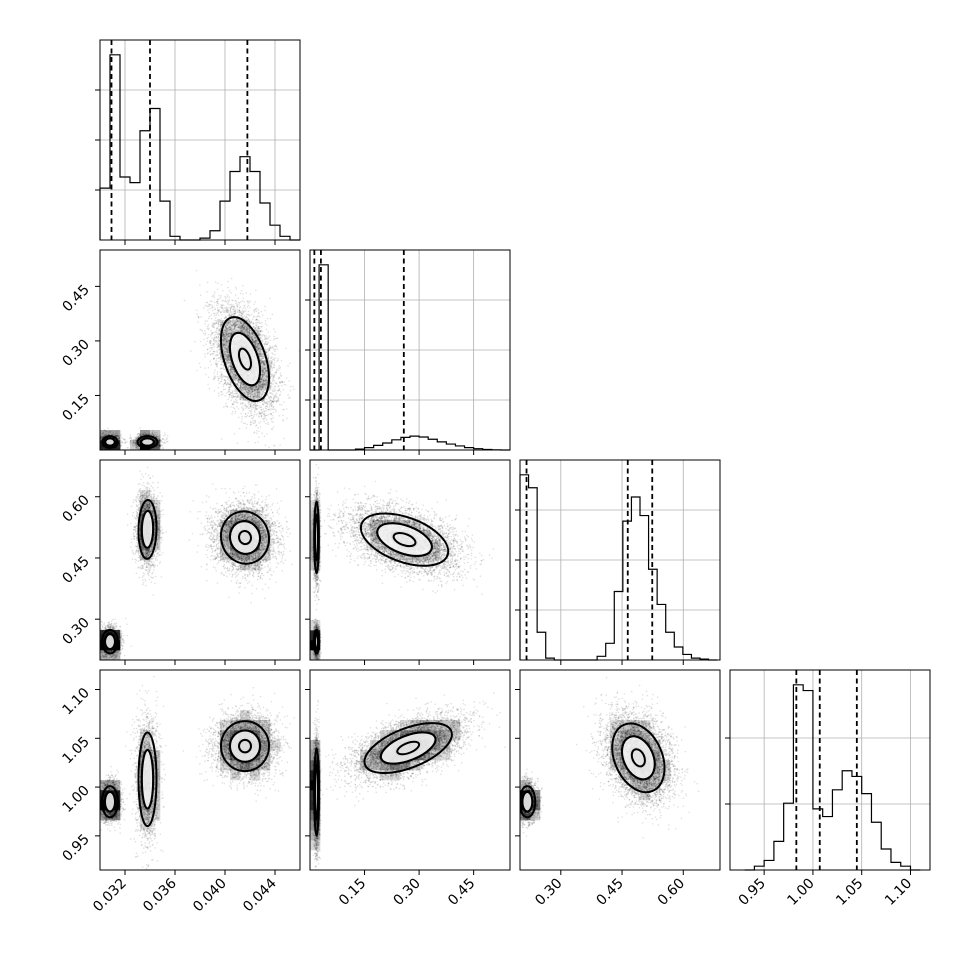  What do you see at coordinates (752, 892) in the screenshot?
I see `x-tick-label: 0.95` at bounding box center [752, 892].